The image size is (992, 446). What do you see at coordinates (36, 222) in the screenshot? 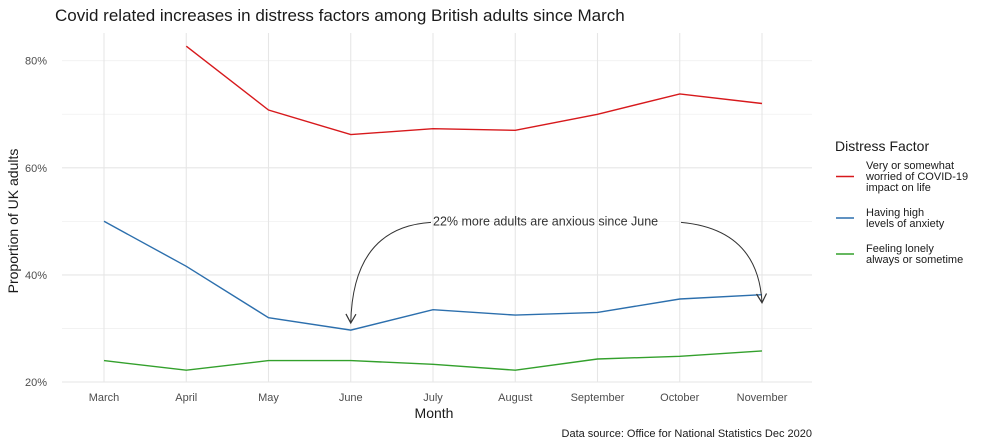
I see `y-axis-ticks: 20% 40% 60% 80%` at bounding box center [36, 222].